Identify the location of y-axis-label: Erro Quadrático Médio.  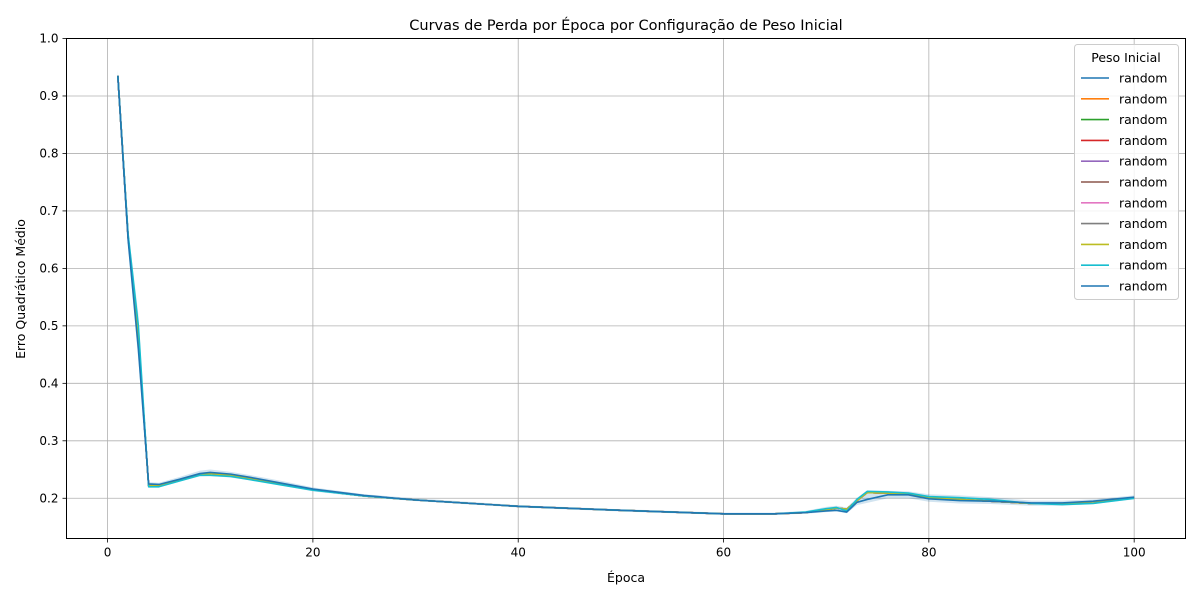
(20, 289).